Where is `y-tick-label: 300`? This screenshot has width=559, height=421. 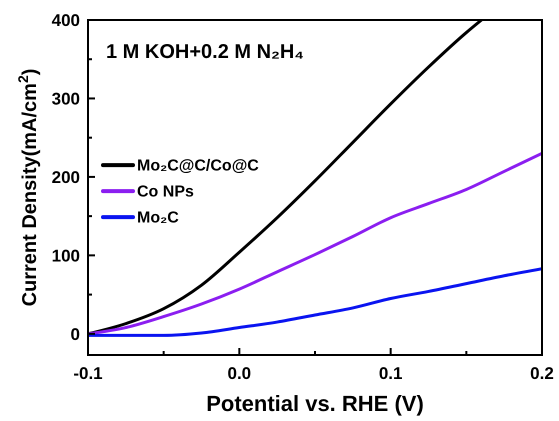
y-tick-label: 300 is located at coordinates (66, 98).